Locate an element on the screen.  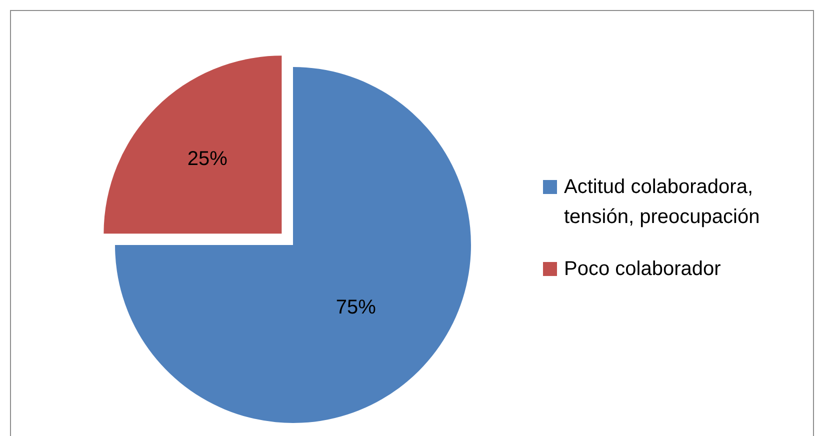
legend-label: Poco colaborador is located at coordinates (643, 269).